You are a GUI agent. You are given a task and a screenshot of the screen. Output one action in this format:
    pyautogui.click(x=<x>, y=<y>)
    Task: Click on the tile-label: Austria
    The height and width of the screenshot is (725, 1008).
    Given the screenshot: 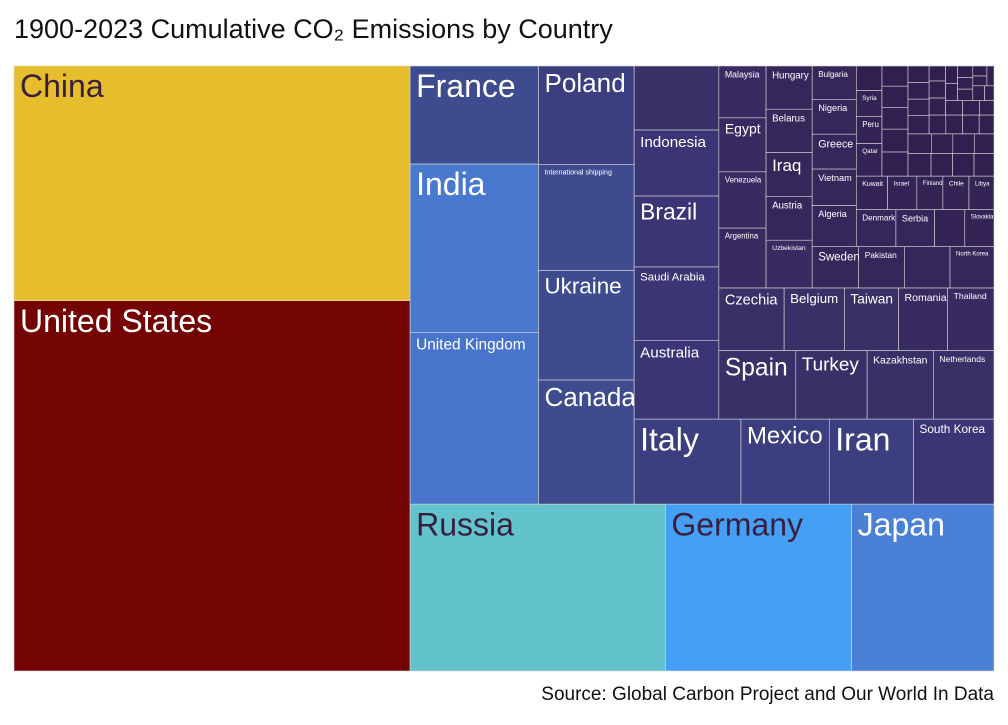 What is the action you would take?
    pyautogui.click(x=787, y=206)
    